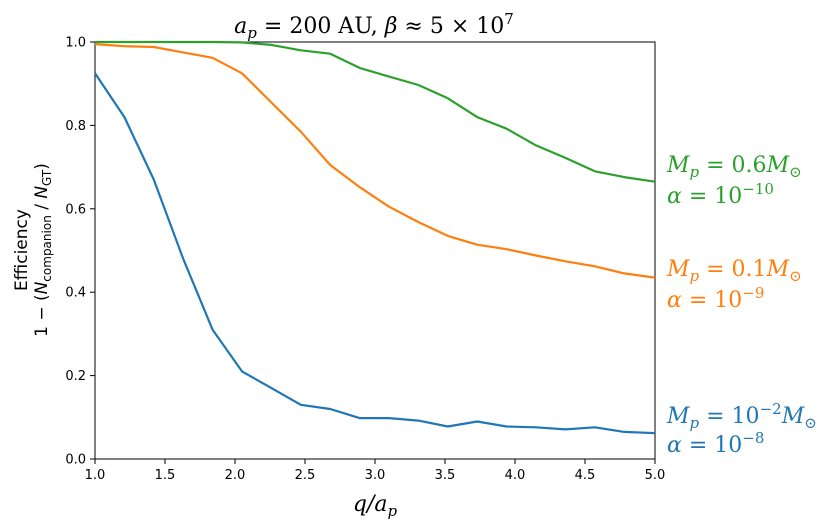 This screenshot has height=527, width=830. Describe the element at coordinates (375, 506) in the screenshot. I see `x-axis-label: q/ap` at that location.